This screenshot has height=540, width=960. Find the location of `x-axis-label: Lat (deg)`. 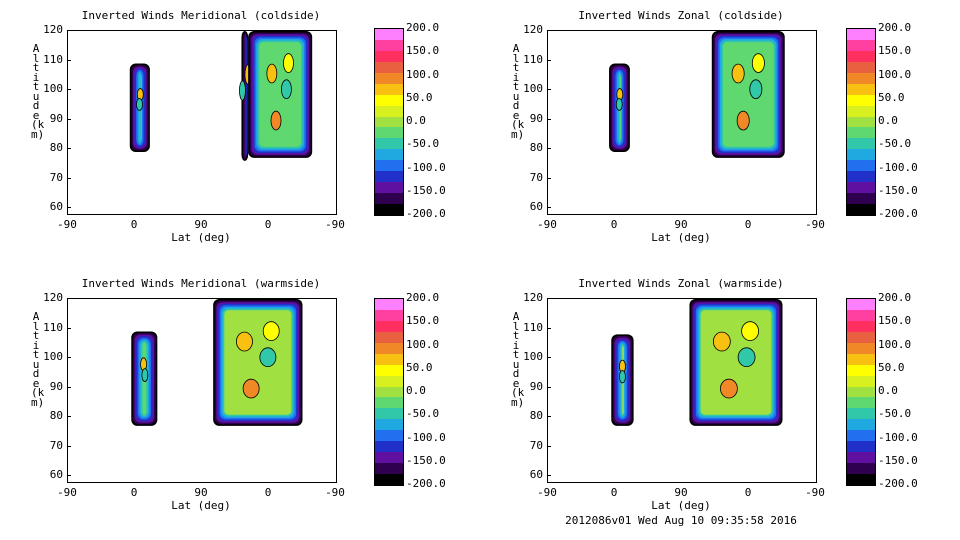

x-axis-label: Lat (deg) is located at coordinates (201, 505).